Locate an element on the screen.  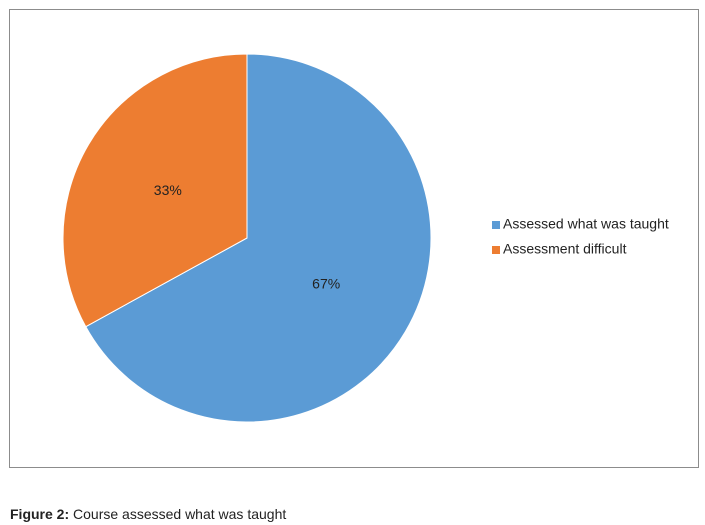
legend-label: Assessed what was taught is located at coordinates (586, 224).